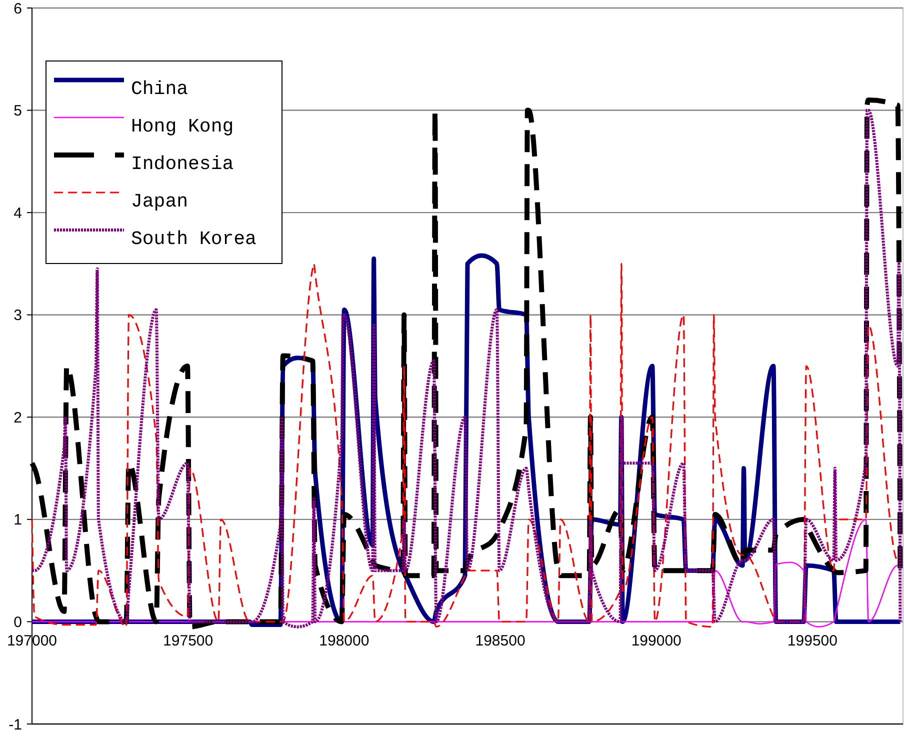  Describe the element at coordinates (182, 127) in the screenshot. I see `legend-label: Hong Kong` at that location.